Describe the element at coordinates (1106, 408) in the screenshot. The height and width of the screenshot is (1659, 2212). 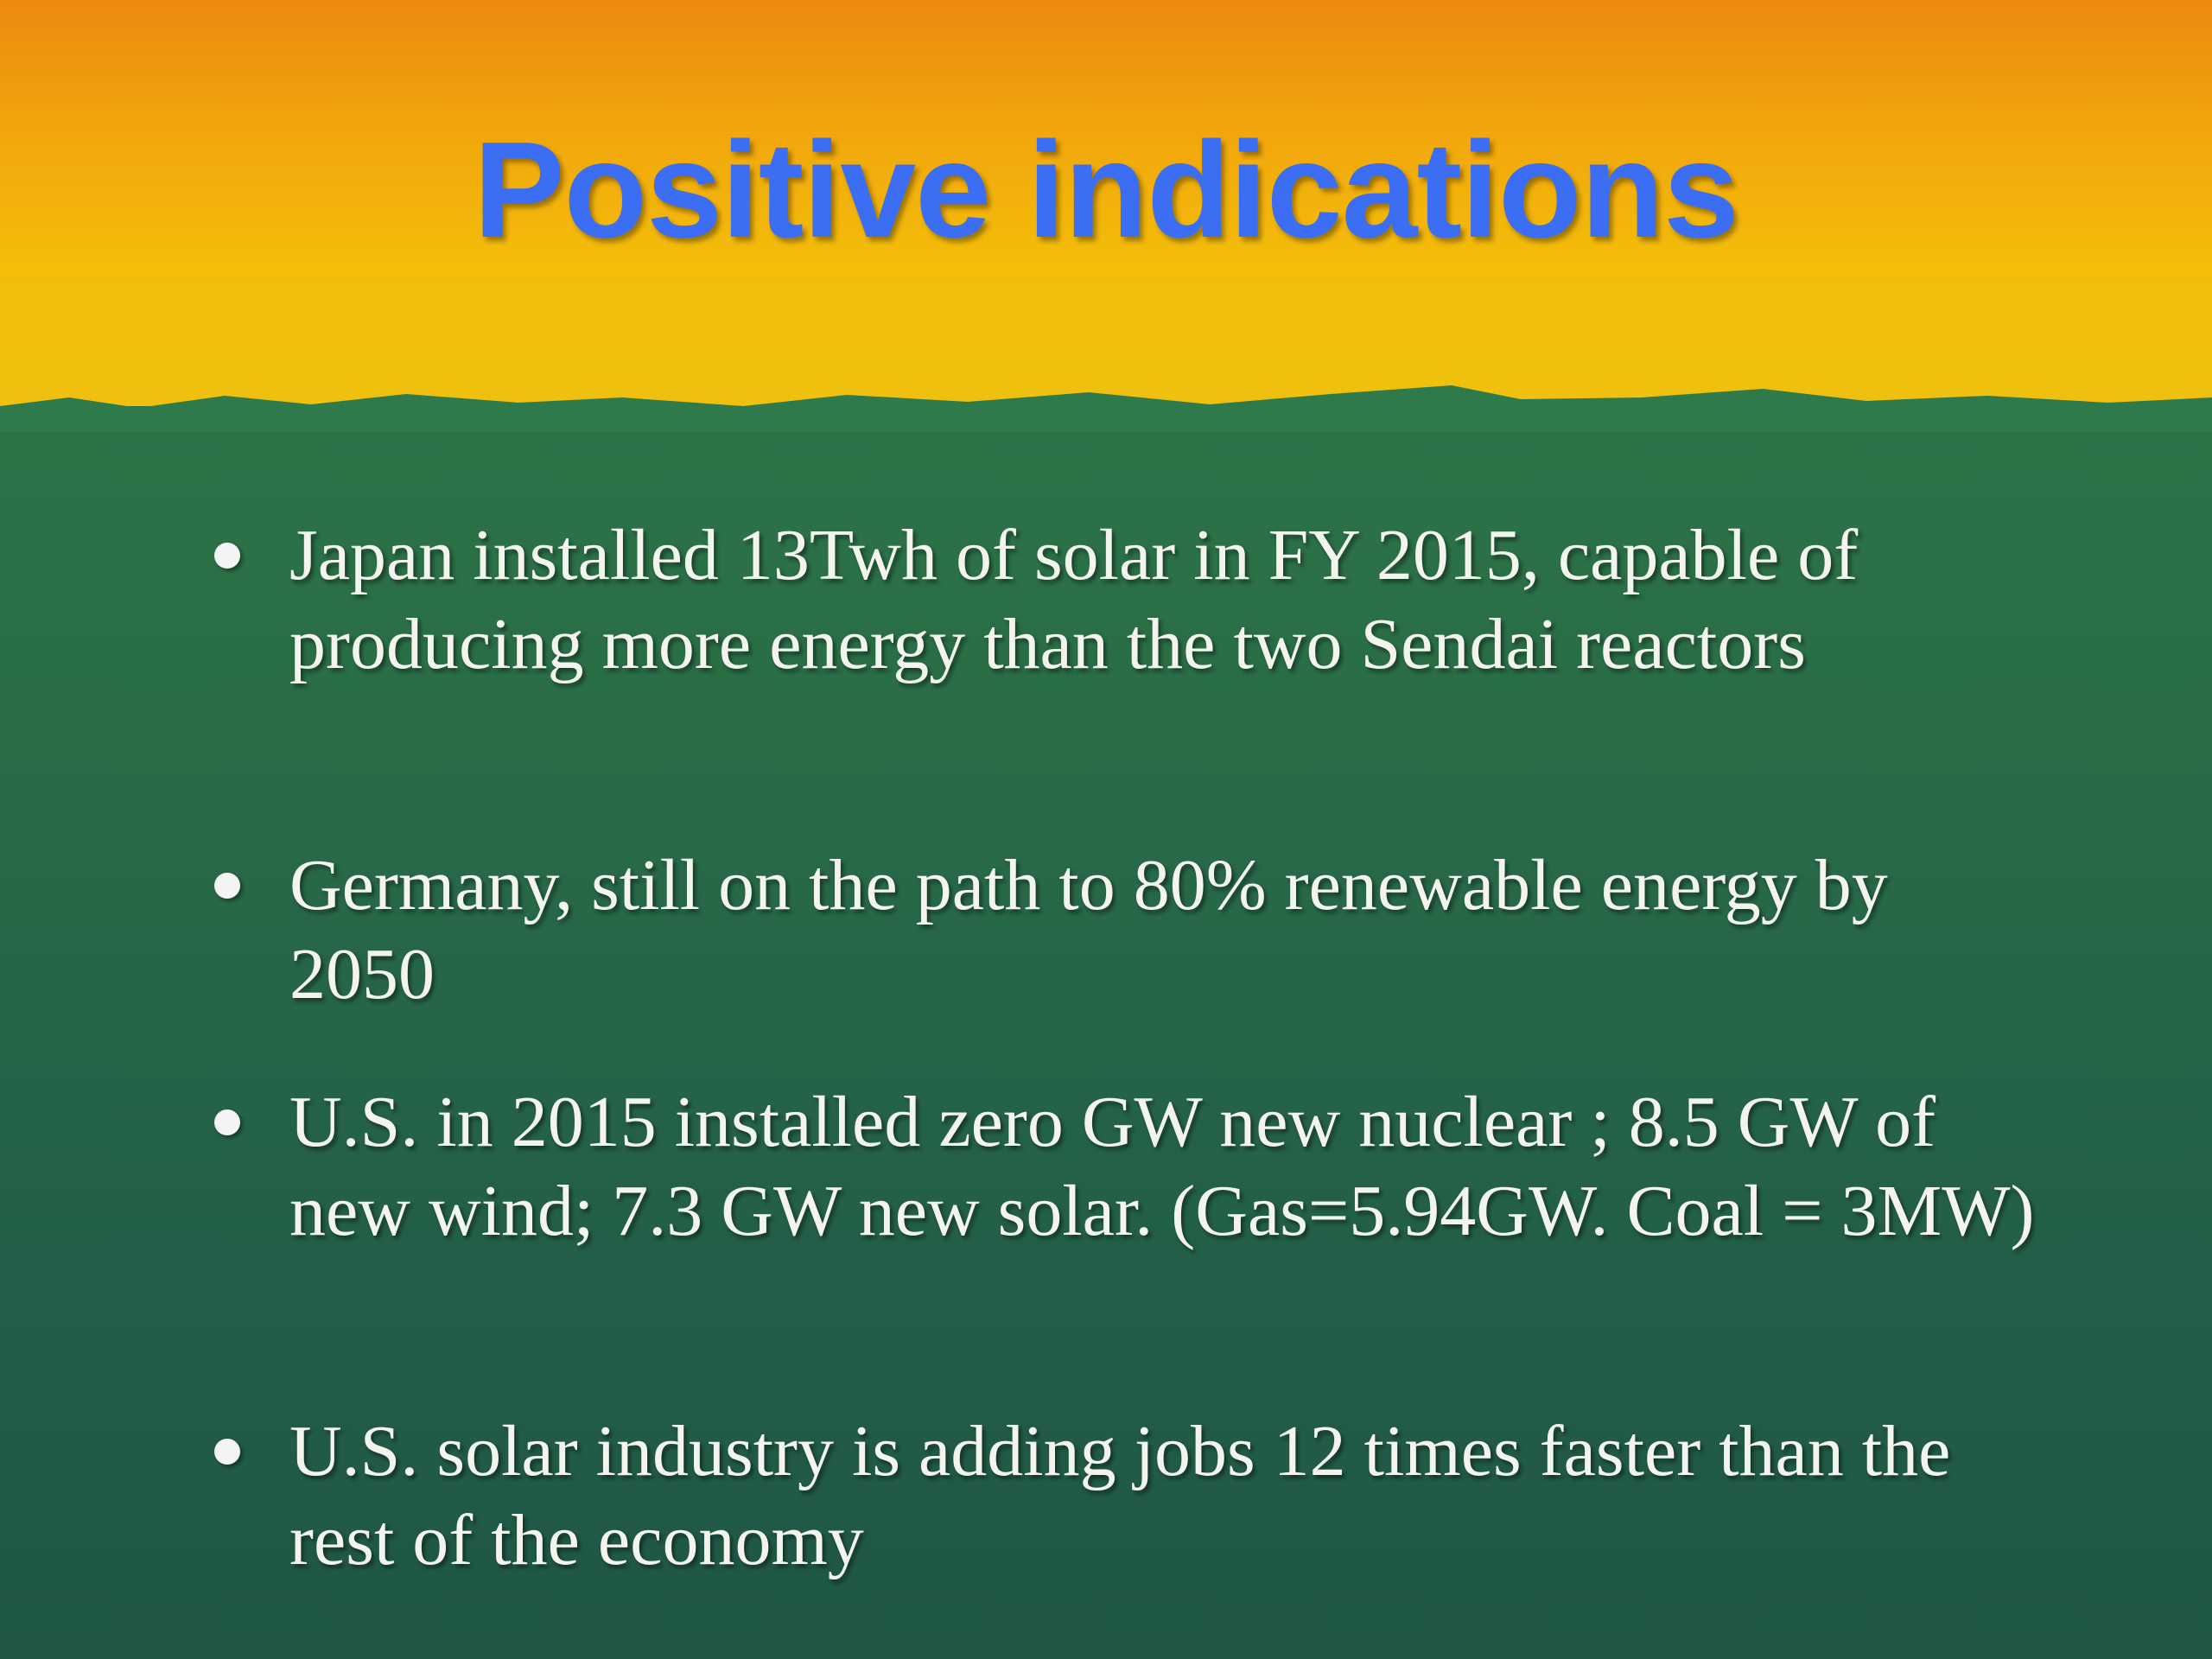
I see `torn-edge` at that location.